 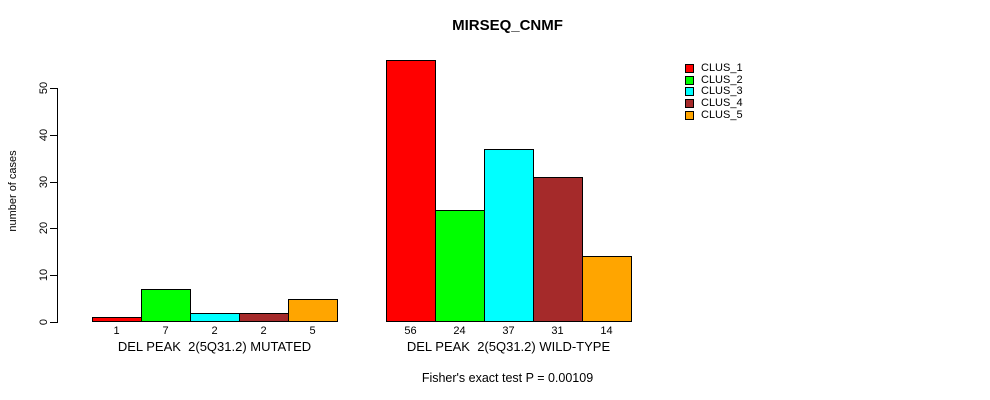 What do you see at coordinates (607, 289) in the screenshot?
I see `bar-clus_5-group2` at bounding box center [607, 289].